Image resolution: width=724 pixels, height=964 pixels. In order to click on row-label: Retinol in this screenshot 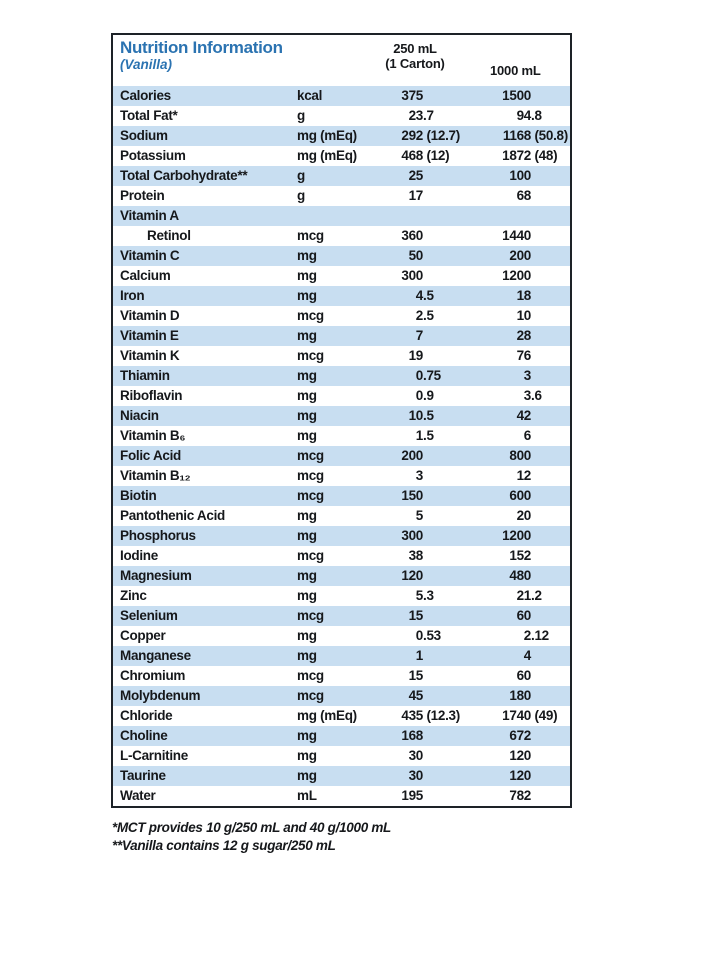, I will do `click(169, 235)`.